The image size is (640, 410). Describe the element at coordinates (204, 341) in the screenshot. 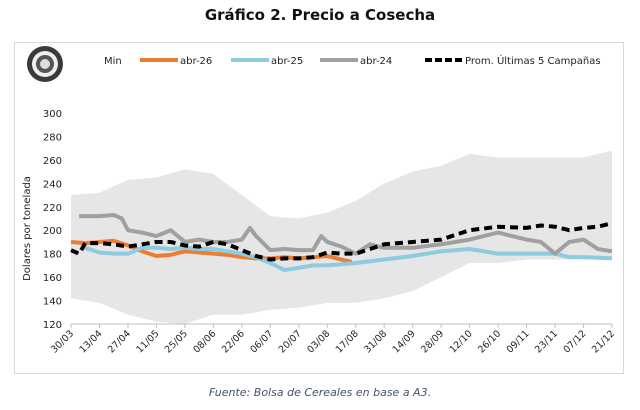

I see `x-tick-label: 08/06` at that location.